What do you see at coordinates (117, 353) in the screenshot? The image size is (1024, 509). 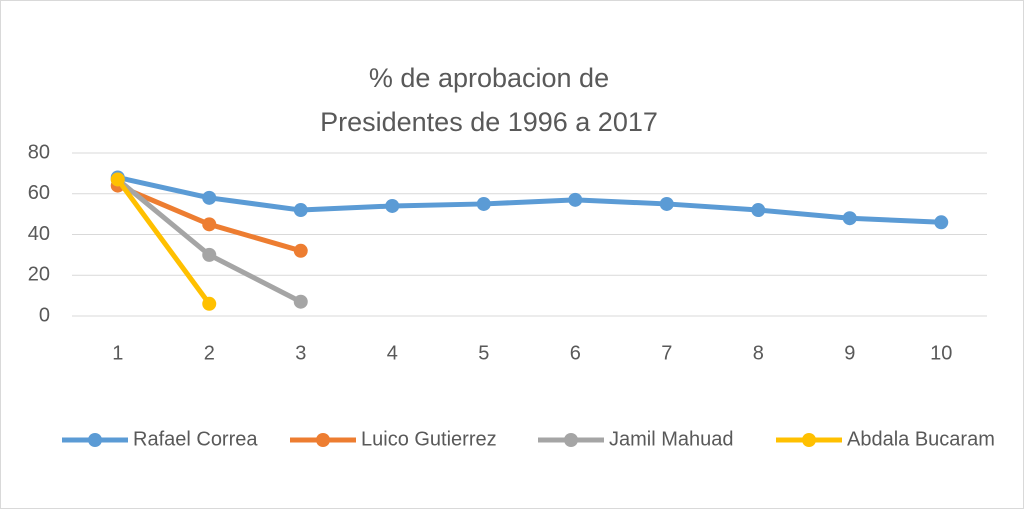 I see `x-tick-label: 1` at bounding box center [117, 353].